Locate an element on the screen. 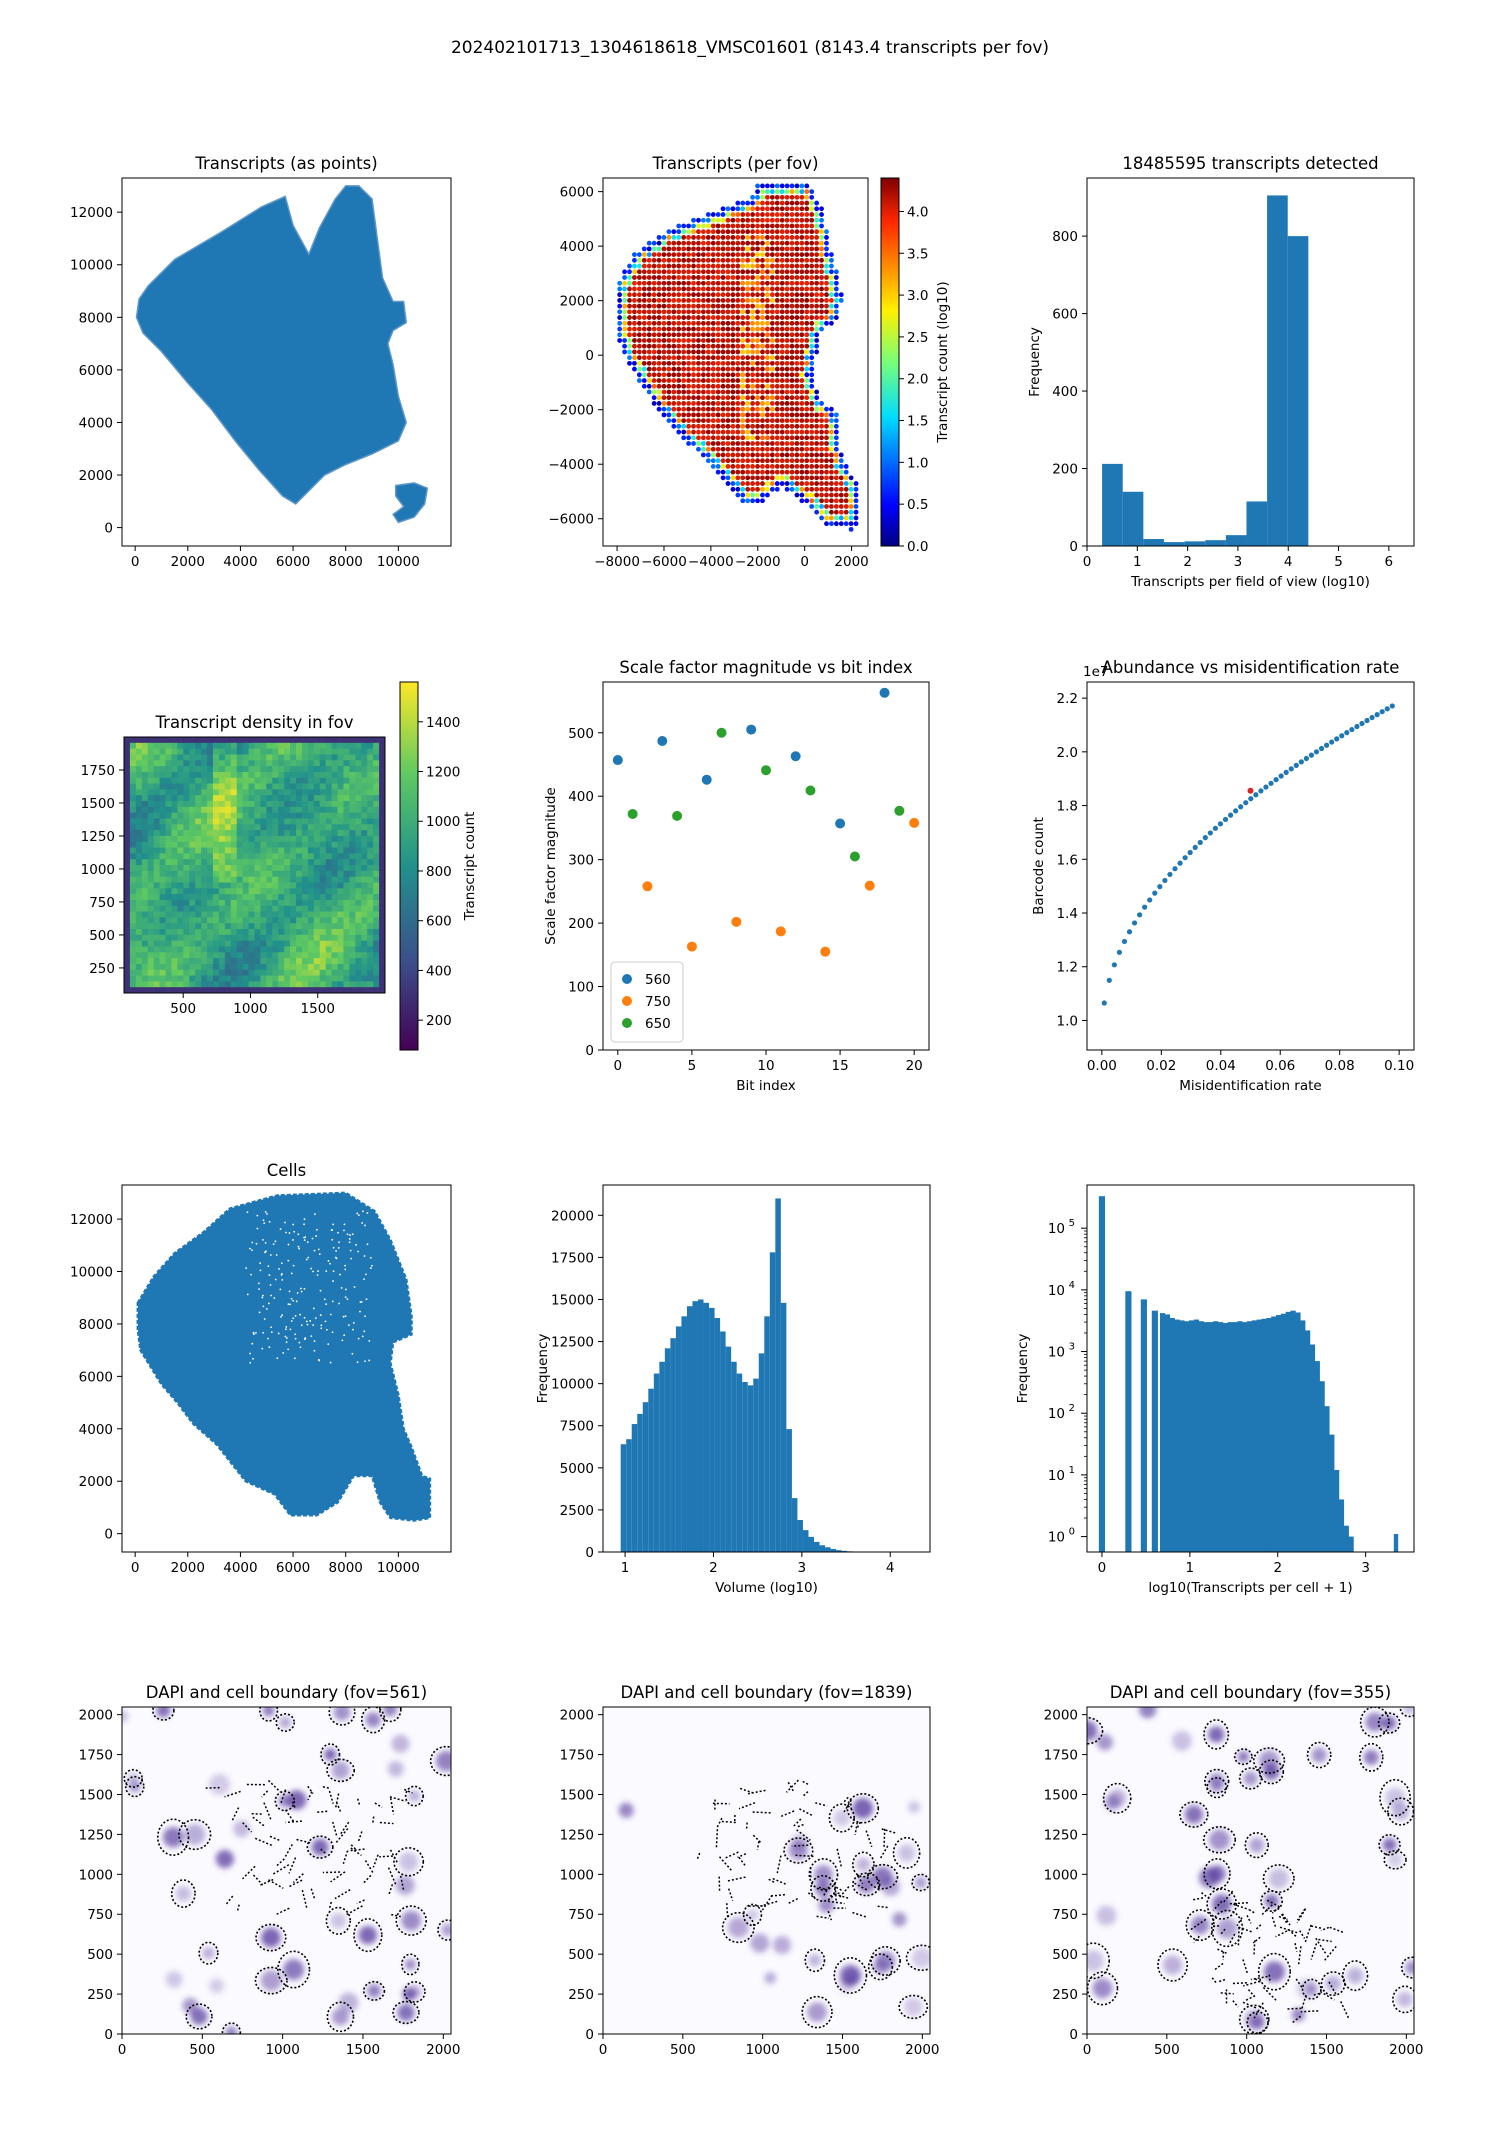  y-tick-label: 750 is located at coordinates (581, 1915).